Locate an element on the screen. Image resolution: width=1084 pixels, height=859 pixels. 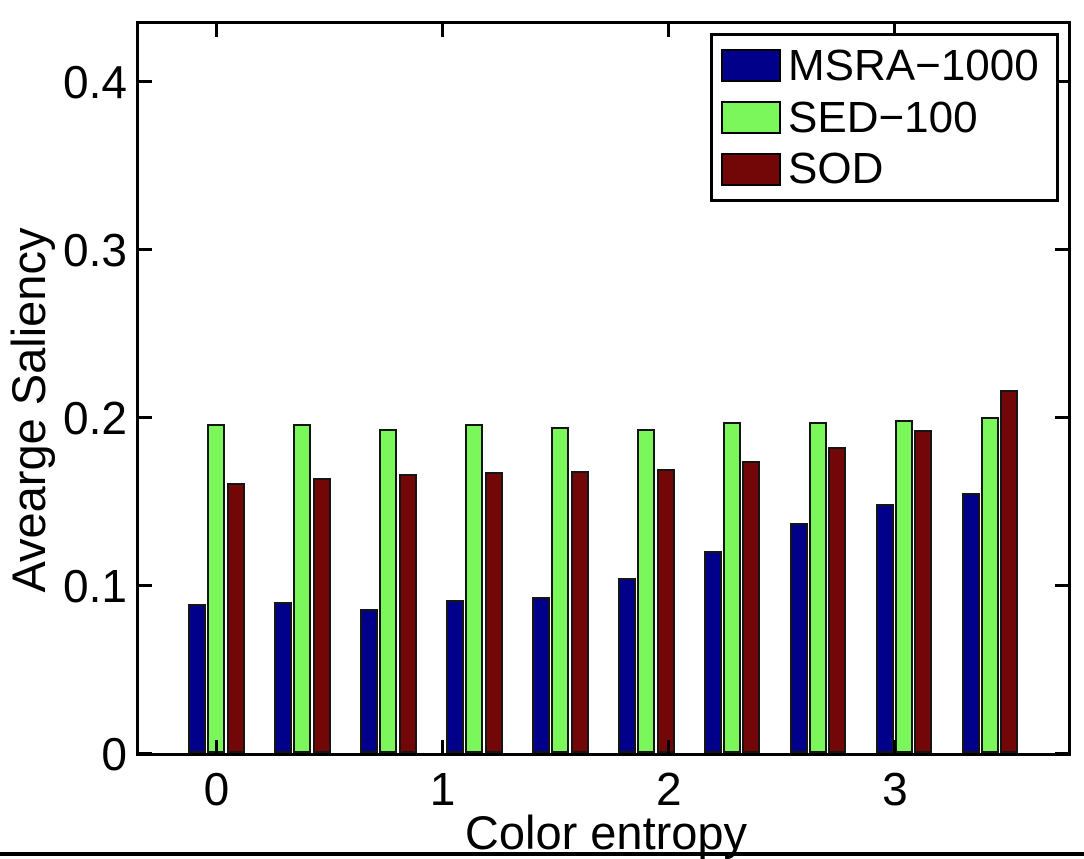
y-tick-label: 0 is located at coordinates (114, 754).